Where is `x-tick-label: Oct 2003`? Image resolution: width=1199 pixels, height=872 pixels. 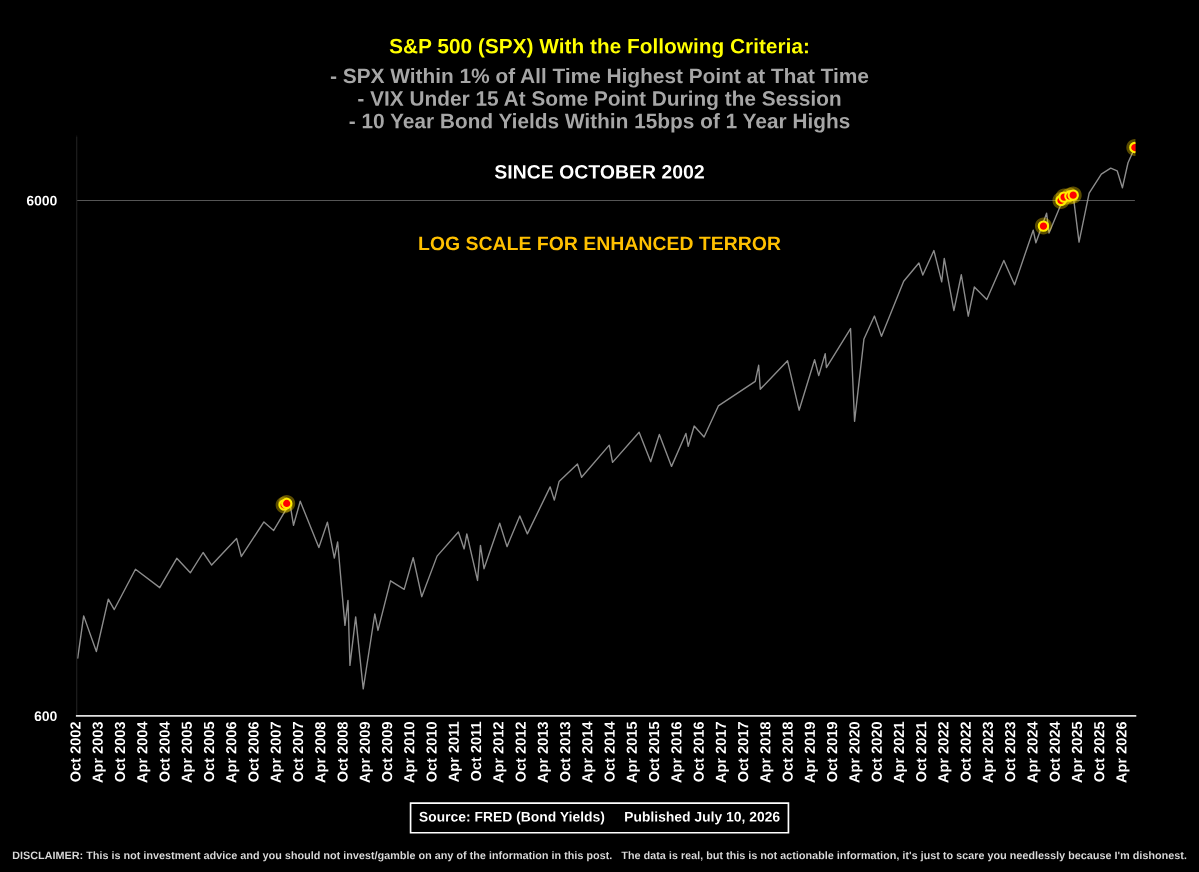 x-tick-label: Oct 2003 is located at coordinates (120, 751).